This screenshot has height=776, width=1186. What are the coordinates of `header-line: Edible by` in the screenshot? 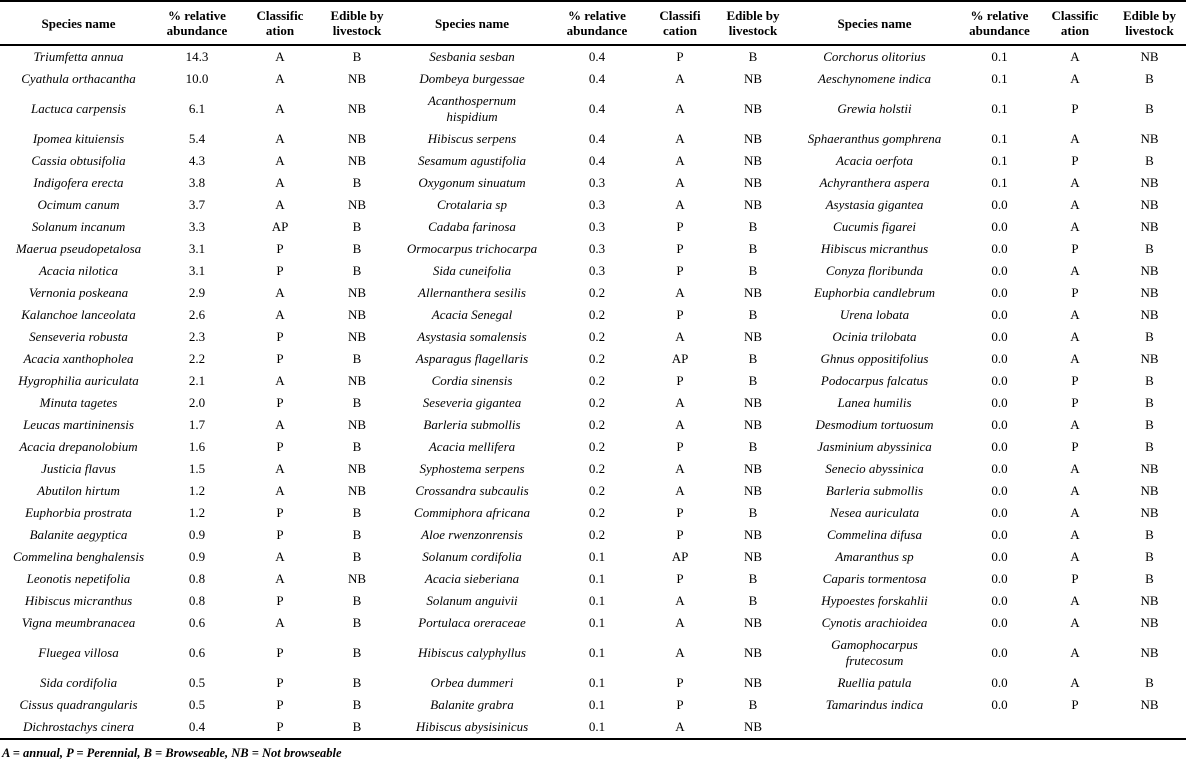 It's located at (753, 15).